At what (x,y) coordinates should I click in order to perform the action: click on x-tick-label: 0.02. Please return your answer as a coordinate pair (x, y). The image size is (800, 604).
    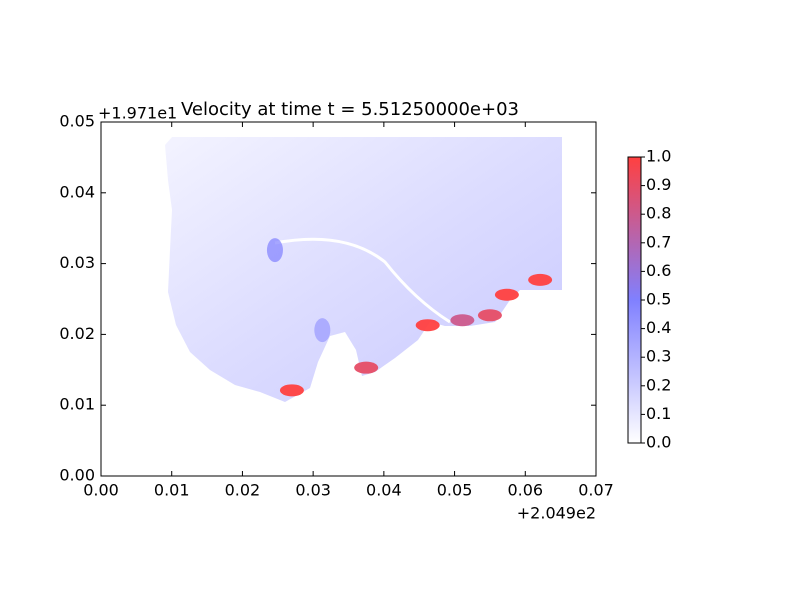
    Looking at the image, I should click on (243, 490).